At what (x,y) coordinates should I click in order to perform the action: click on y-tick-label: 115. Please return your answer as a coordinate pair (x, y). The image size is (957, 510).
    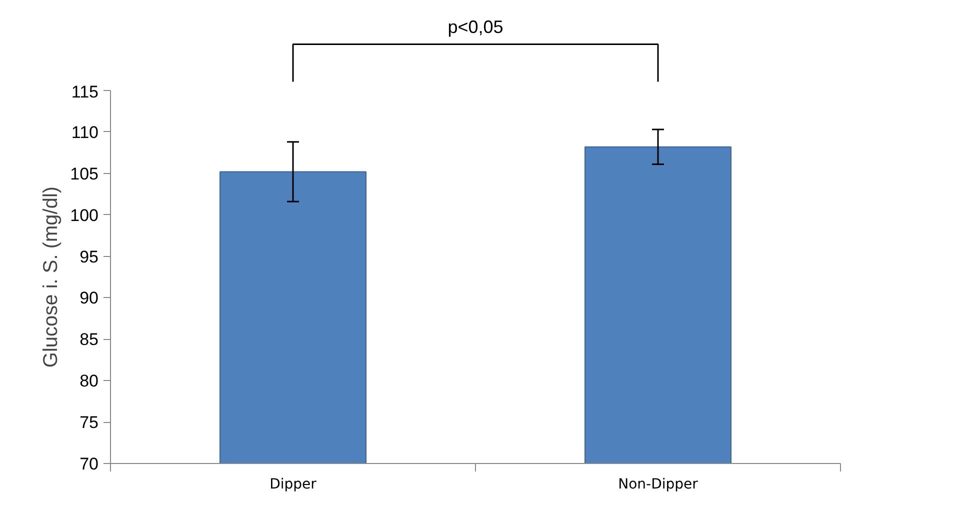
    Looking at the image, I should click on (85, 92).